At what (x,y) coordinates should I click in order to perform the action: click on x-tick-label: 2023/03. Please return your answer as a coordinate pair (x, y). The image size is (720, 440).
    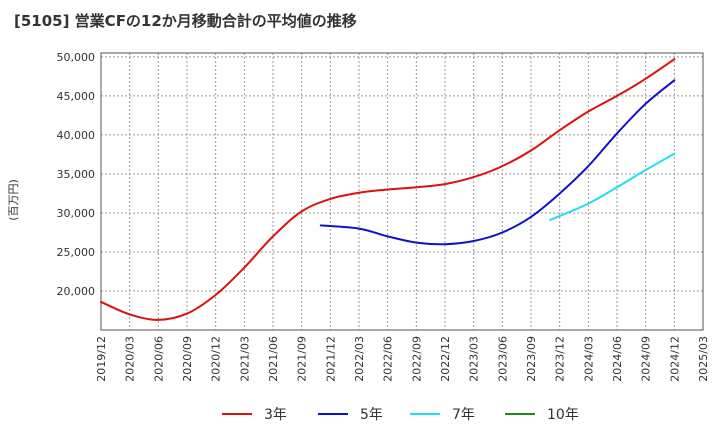
    Looking at the image, I should click on (474, 359).